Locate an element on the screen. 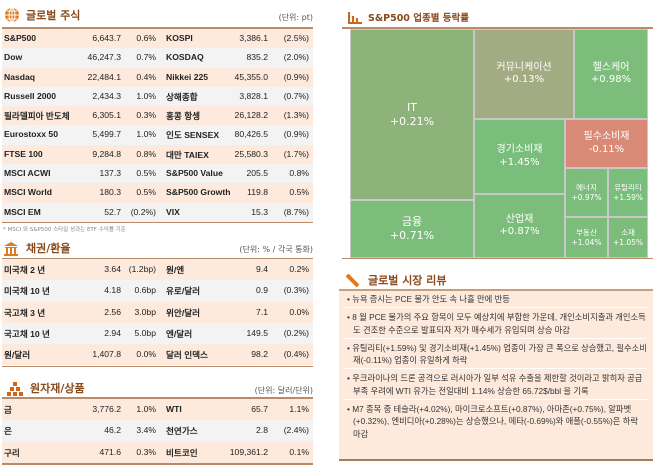 This screenshot has width=655, height=472. bonds-unit: (단위: % / 각국 통화) is located at coordinates (276, 249).